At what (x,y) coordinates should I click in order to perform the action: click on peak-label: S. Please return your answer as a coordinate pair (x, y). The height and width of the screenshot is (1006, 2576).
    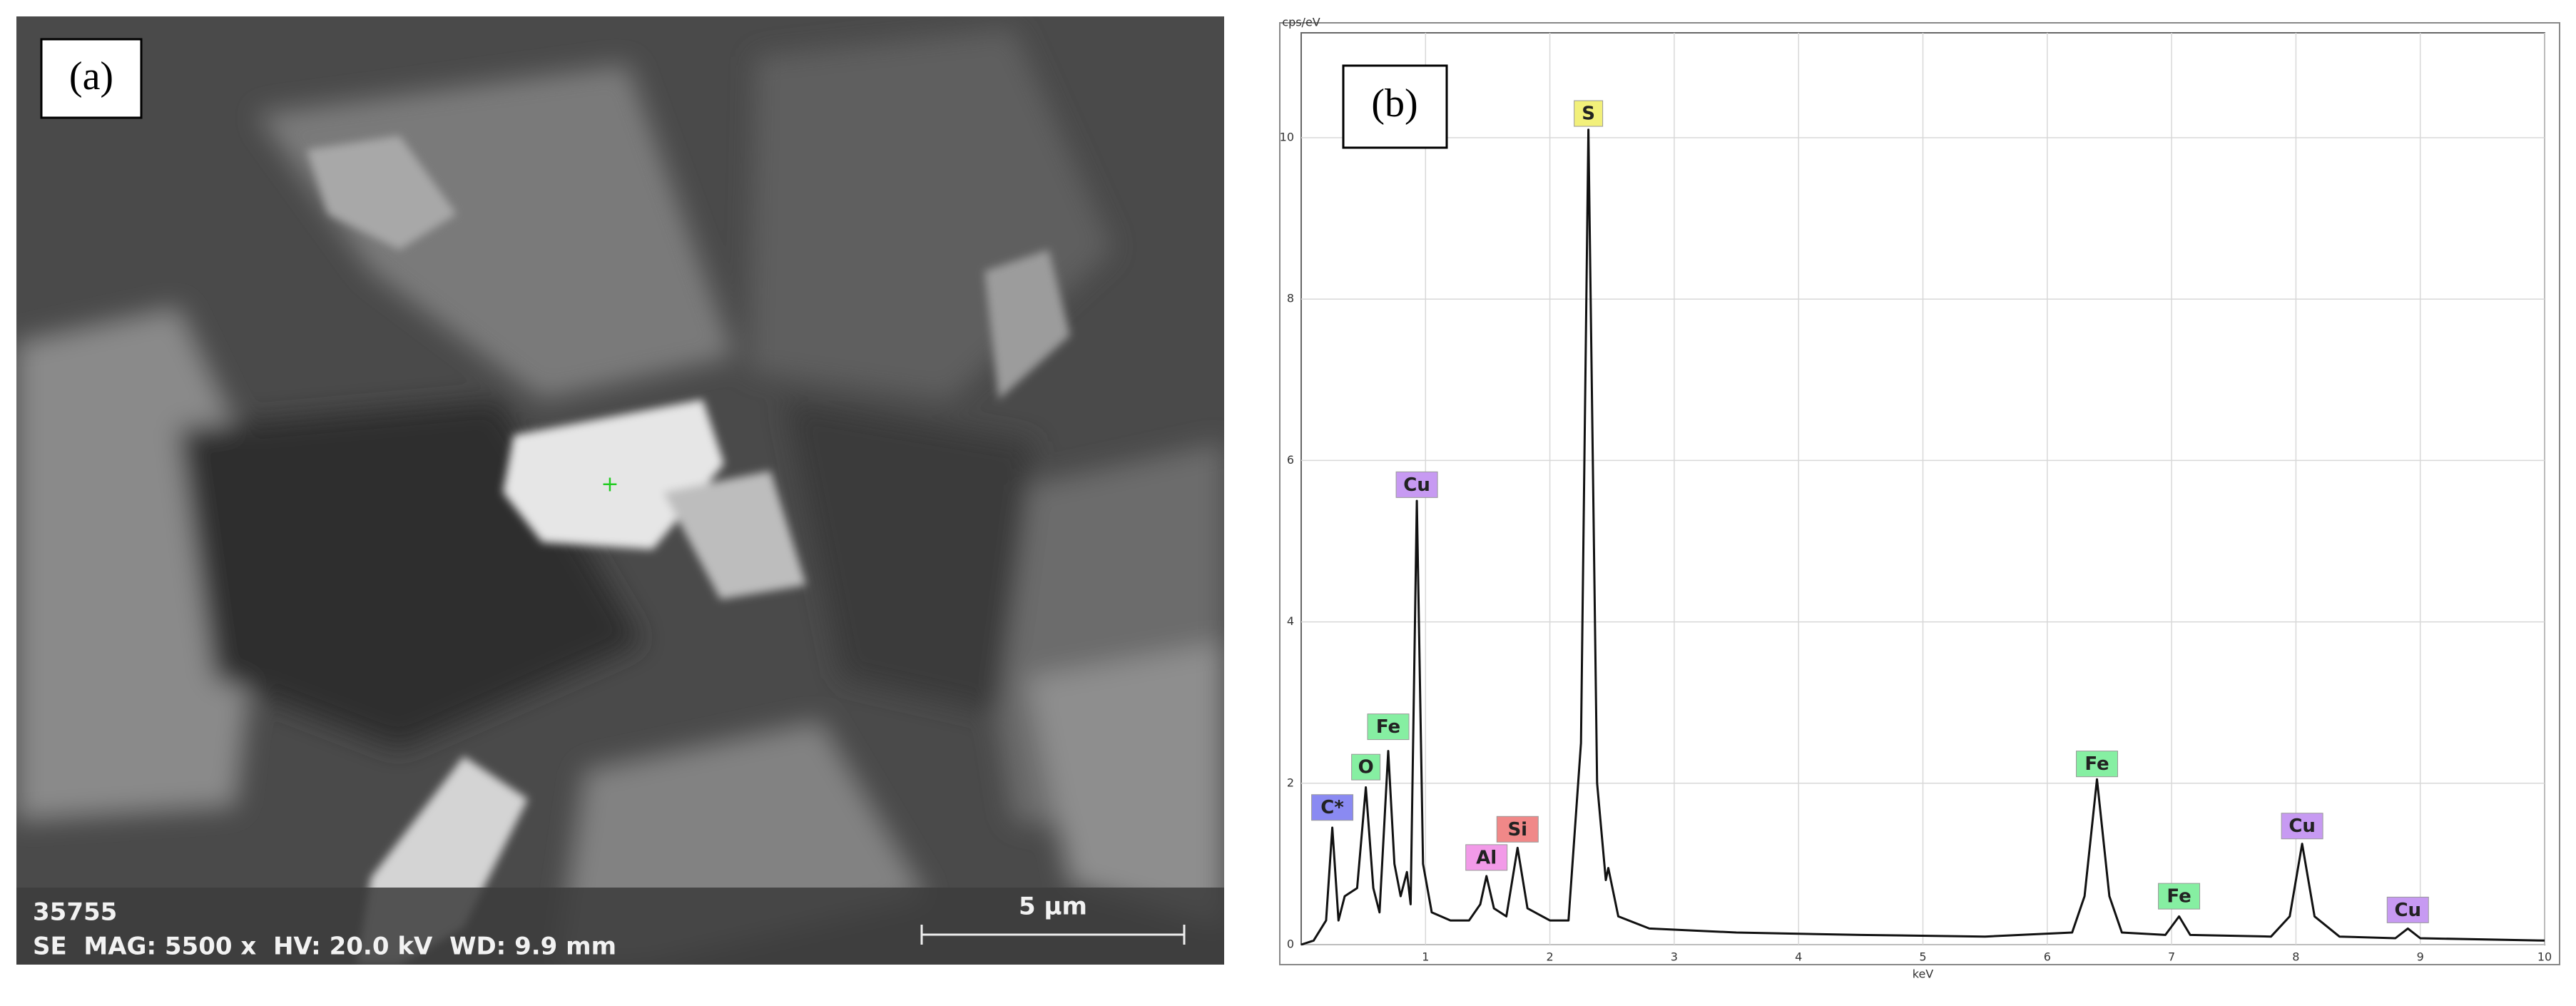
    Looking at the image, I should click on (1588, 114).